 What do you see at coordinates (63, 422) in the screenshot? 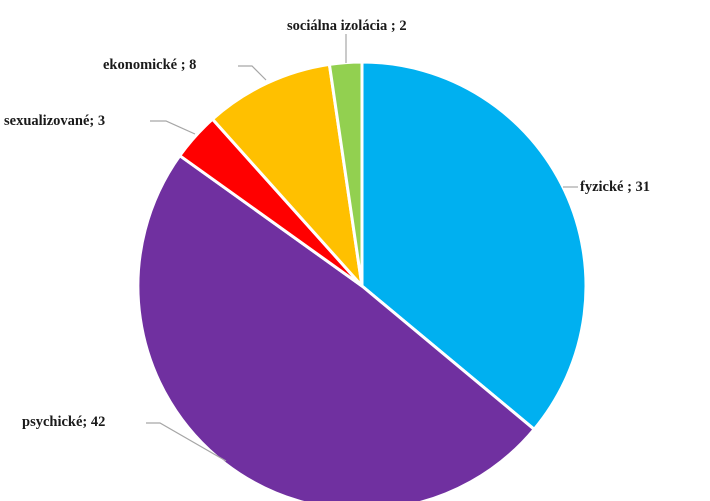
I see `data-label-psychicke: psychické; 42` at bounding box center [63, 422].